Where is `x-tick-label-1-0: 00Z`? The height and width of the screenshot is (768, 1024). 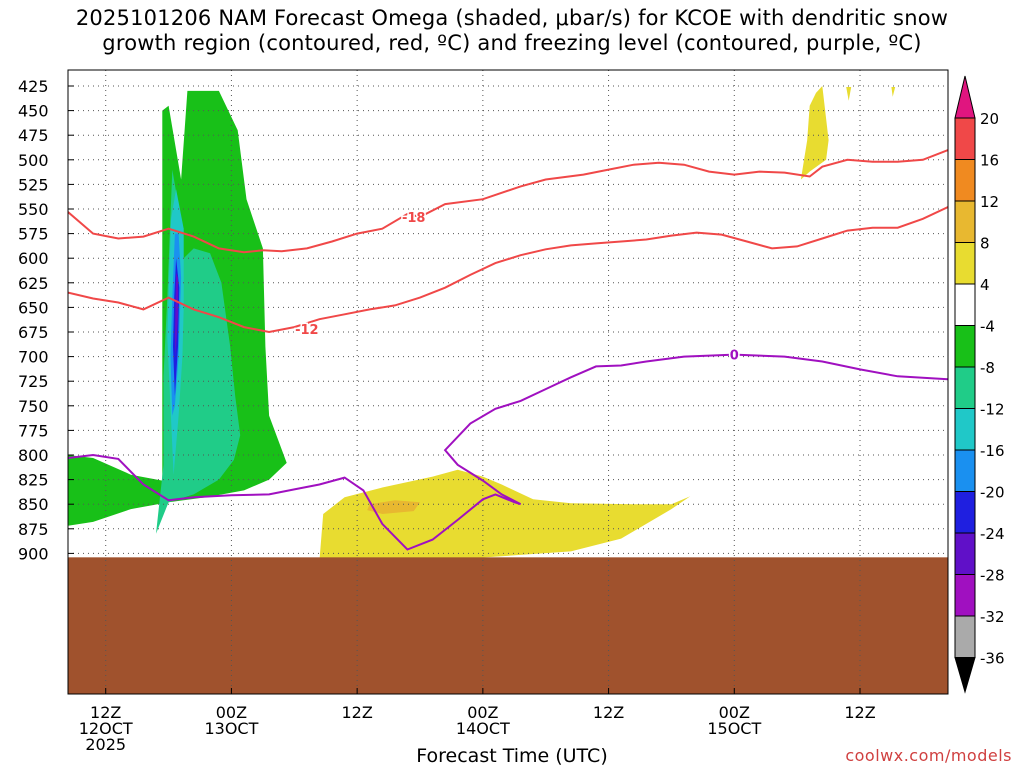
x-tick-label-1-0: 00Z is located at coordinates (231, 712).